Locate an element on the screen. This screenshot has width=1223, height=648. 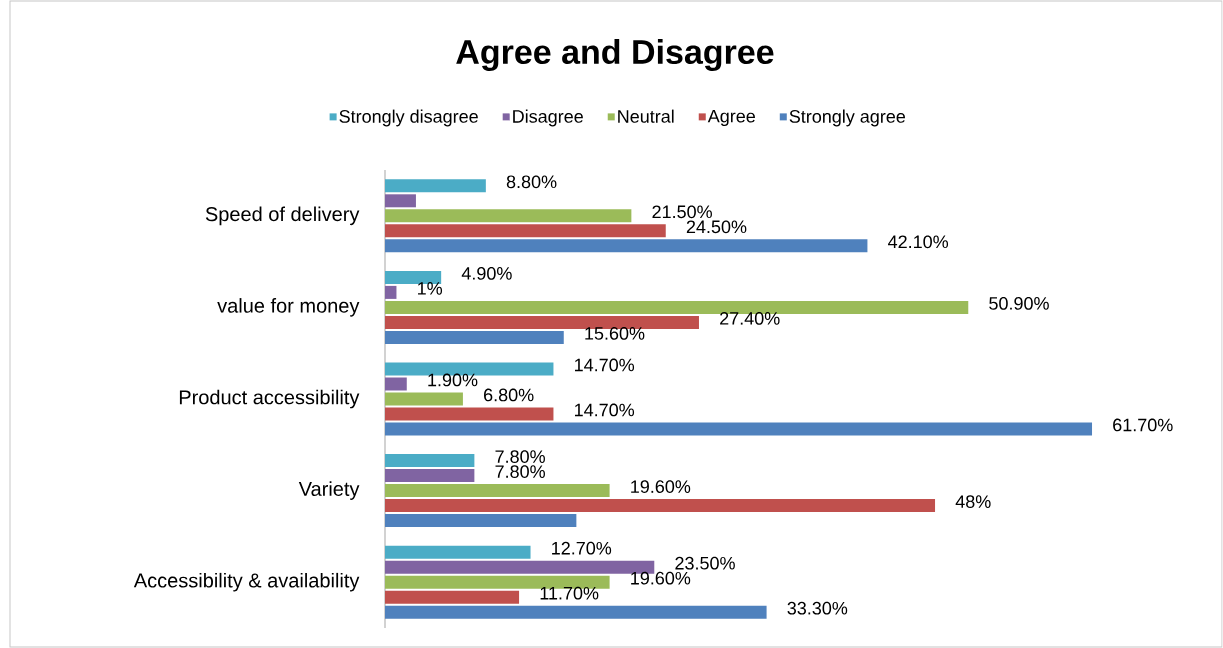
data-label: 6.80% is located at coordinates (509, 395).